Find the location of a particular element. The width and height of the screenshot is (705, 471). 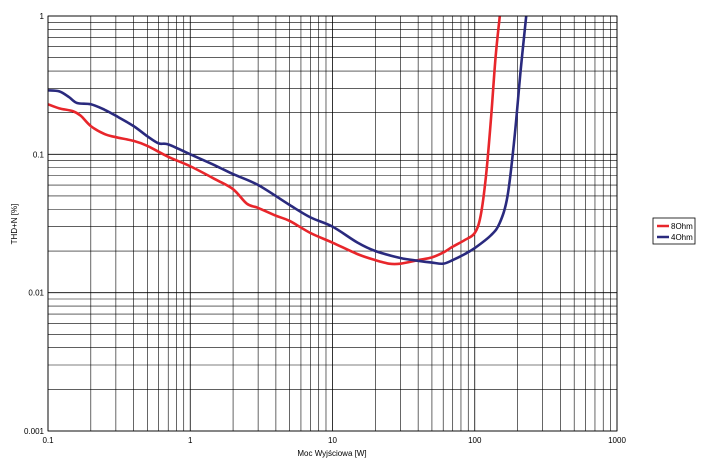

y-tick-label: 0.01 is located at coordinates (36, 293).